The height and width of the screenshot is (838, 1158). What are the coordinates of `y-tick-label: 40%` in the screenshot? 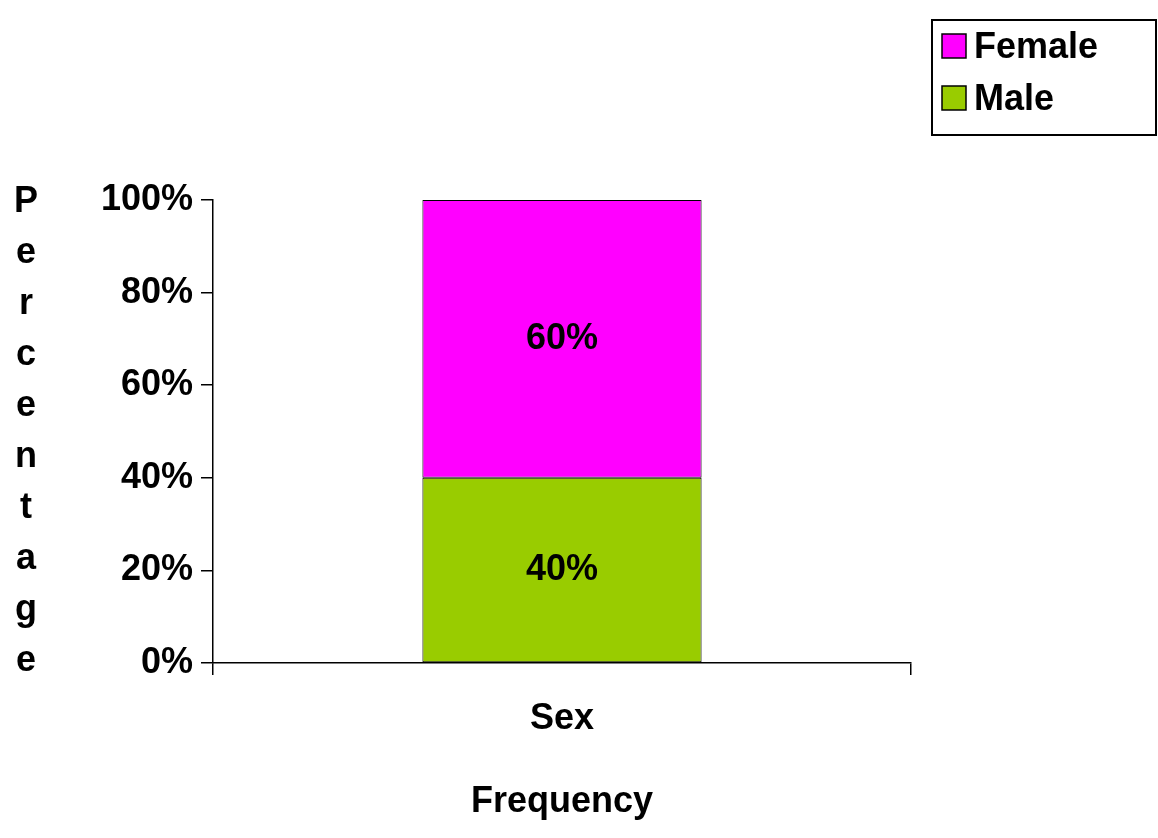 It's located at (156, 475).